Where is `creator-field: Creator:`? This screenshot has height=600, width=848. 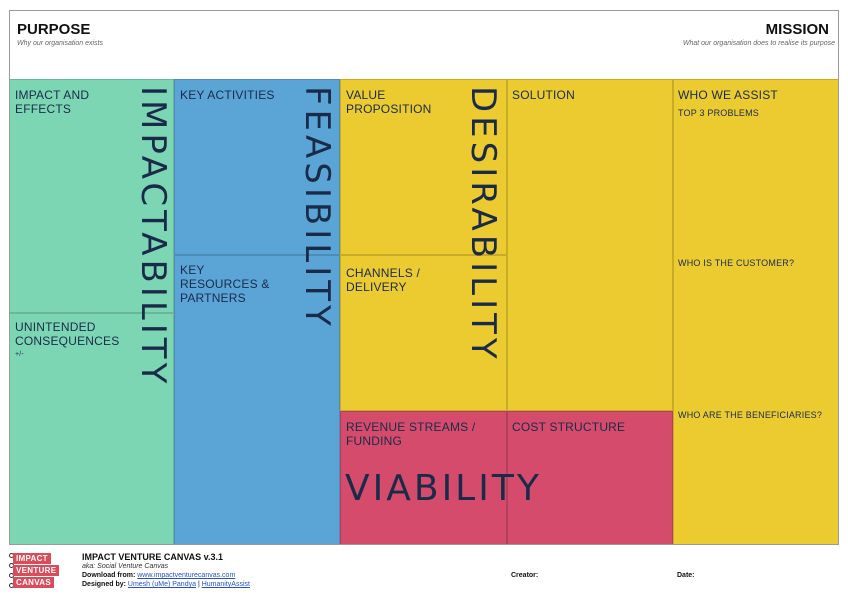
creator-field: Creator: is located at coordinates (525, 575).